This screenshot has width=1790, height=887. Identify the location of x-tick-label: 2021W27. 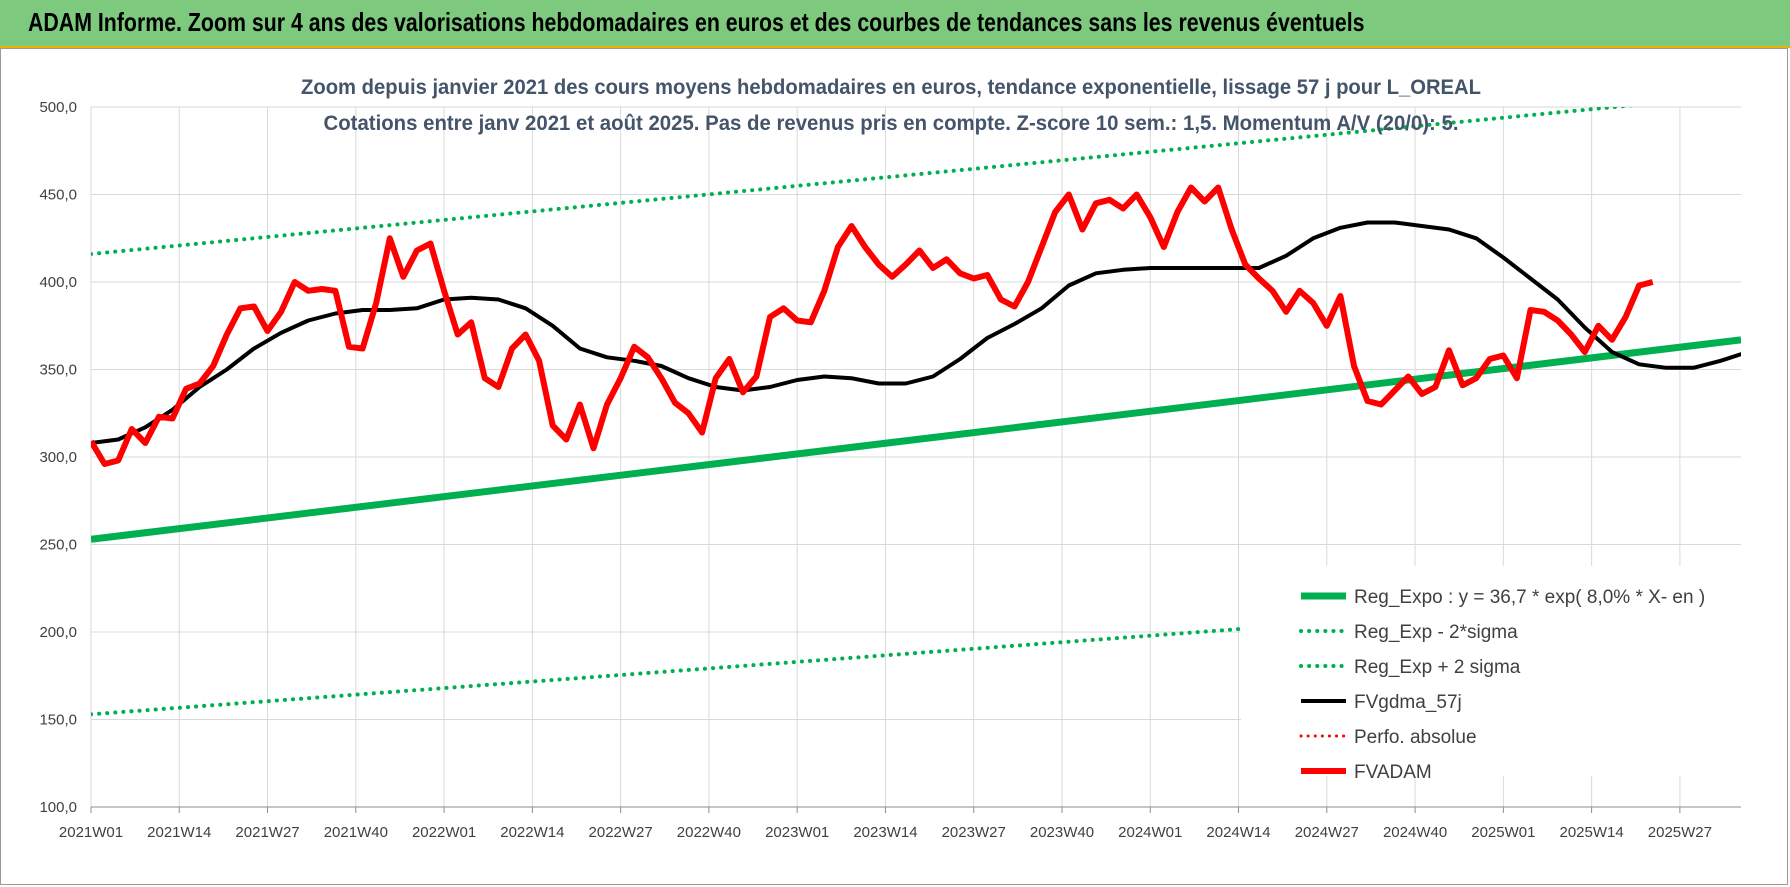
(267, 832).